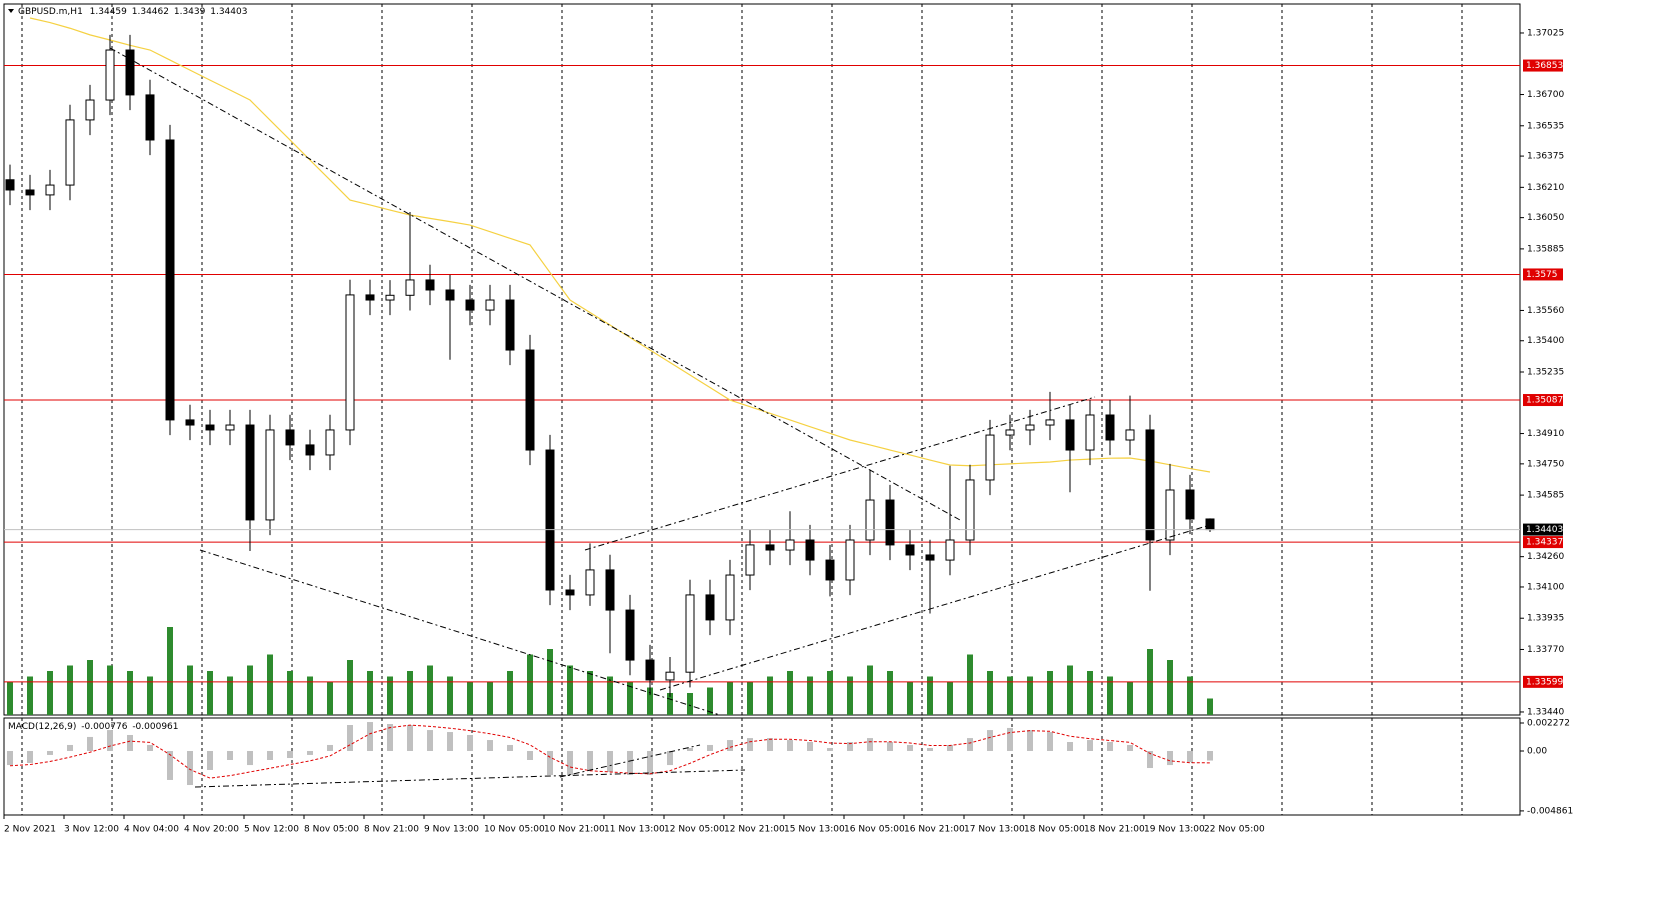 This screenshot has width=1673, height=897. I want to click on level-label: 1.34337, so click(1544, 543).